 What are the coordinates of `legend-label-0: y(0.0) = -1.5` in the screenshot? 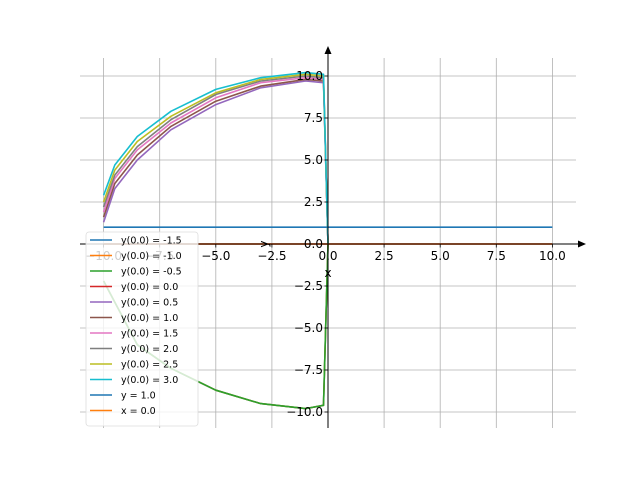 It's located at (151, 241).